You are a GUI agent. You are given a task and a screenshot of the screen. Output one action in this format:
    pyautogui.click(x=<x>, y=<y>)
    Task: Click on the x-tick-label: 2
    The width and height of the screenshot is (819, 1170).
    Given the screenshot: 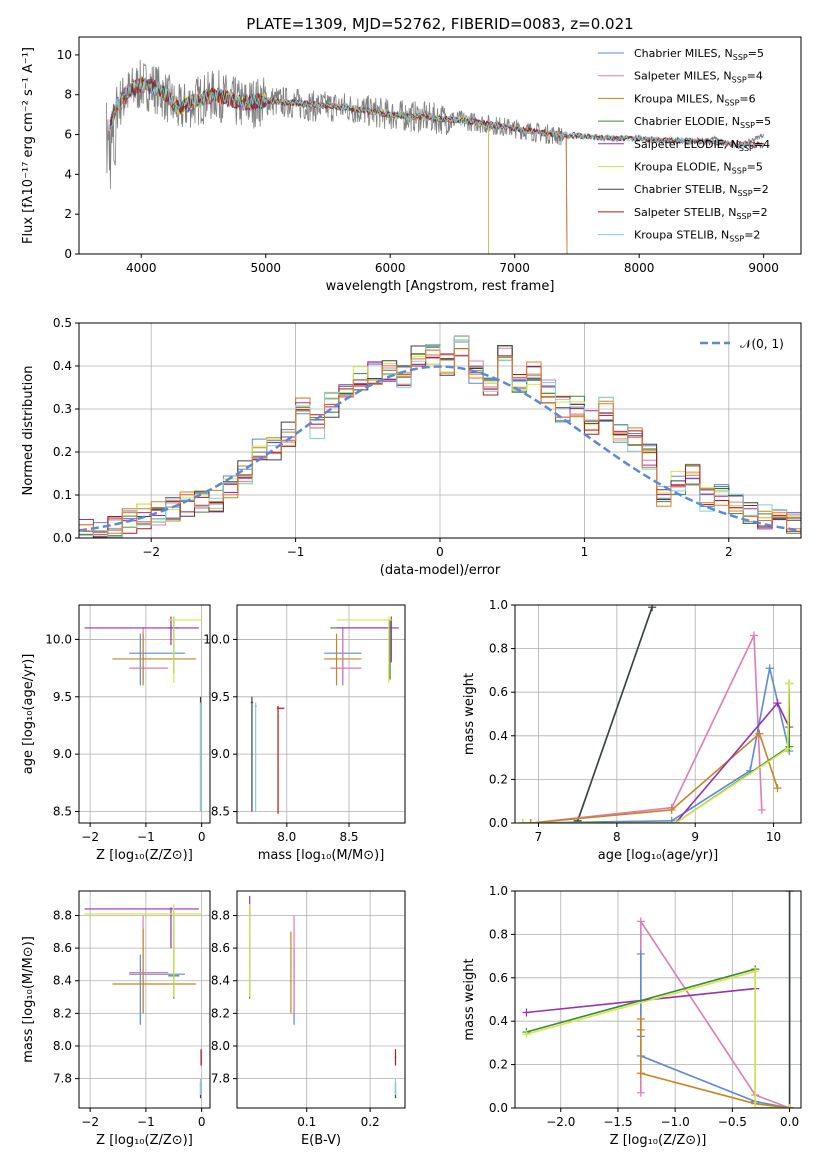 What is the action you would take?
    pyautogui.click(x=729, y=552)
    